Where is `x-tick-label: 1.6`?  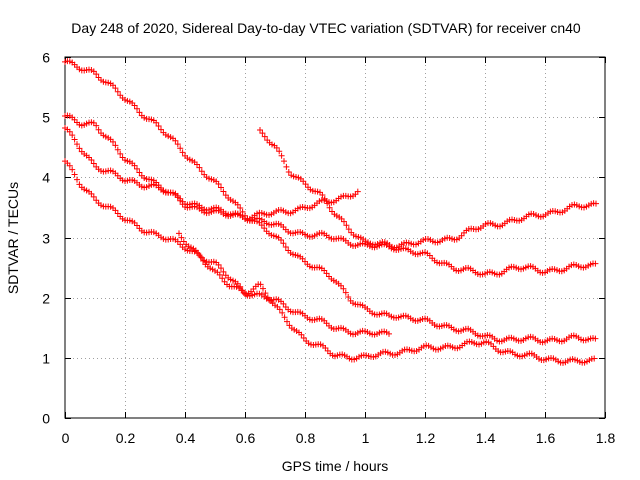
x-tick-label: 1.6 is located at coordinates (546, 438).